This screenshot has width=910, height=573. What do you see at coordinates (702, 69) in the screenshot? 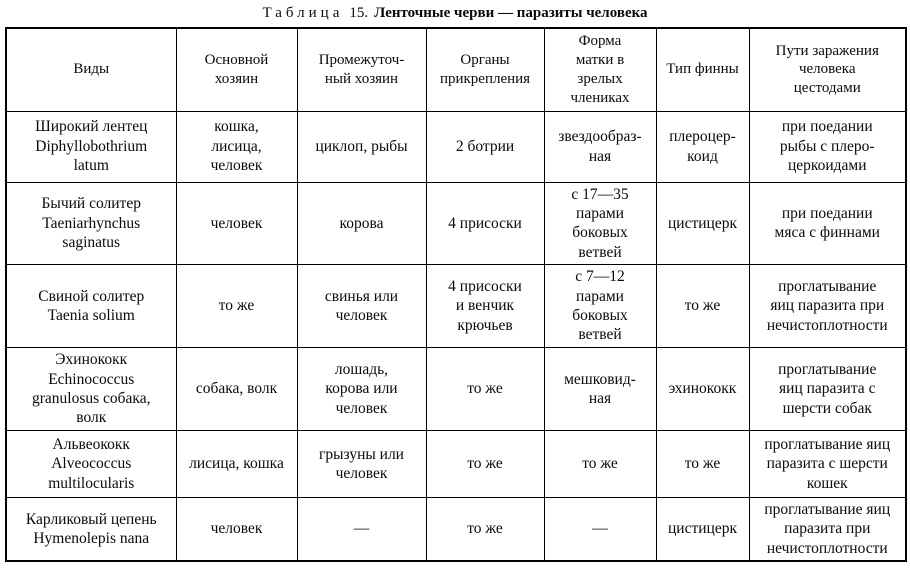
I see `column-header-finna-type: Тип финны` at bounding box center [702, 69].